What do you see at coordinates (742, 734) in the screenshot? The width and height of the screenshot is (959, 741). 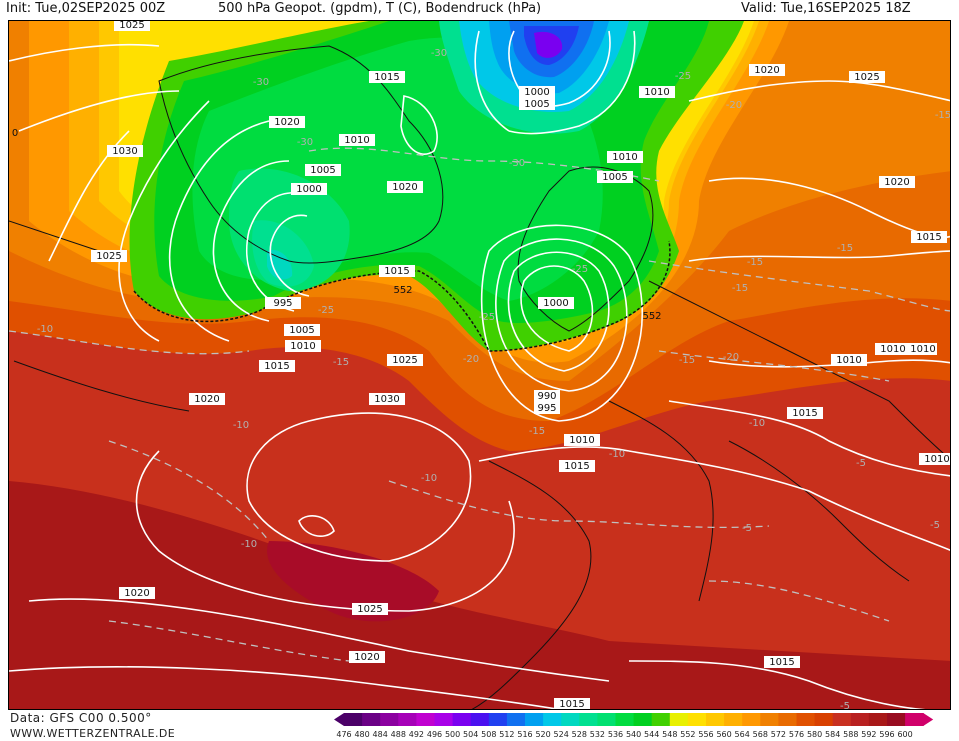 I see `colorbar-tick-label: 564` at bounding box center [742, 734].